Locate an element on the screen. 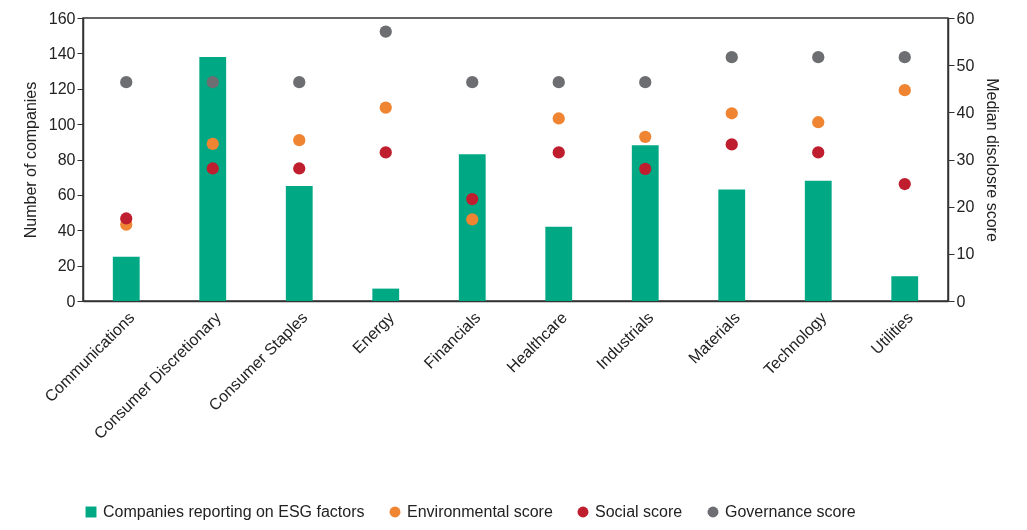 The width and height of the screenshot is (1027, 530). y-tick-label: 60 is located at coordinates (66, 195).